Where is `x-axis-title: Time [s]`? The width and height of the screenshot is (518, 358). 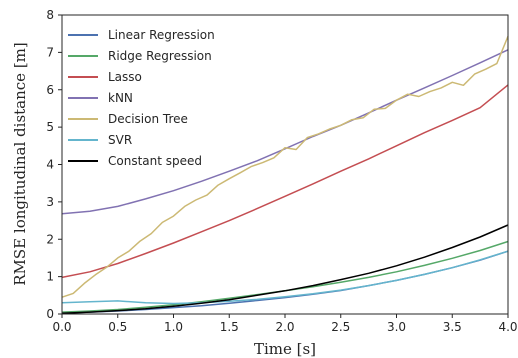
x-axis-title: Time [s] is located at coordinates (285, 349).